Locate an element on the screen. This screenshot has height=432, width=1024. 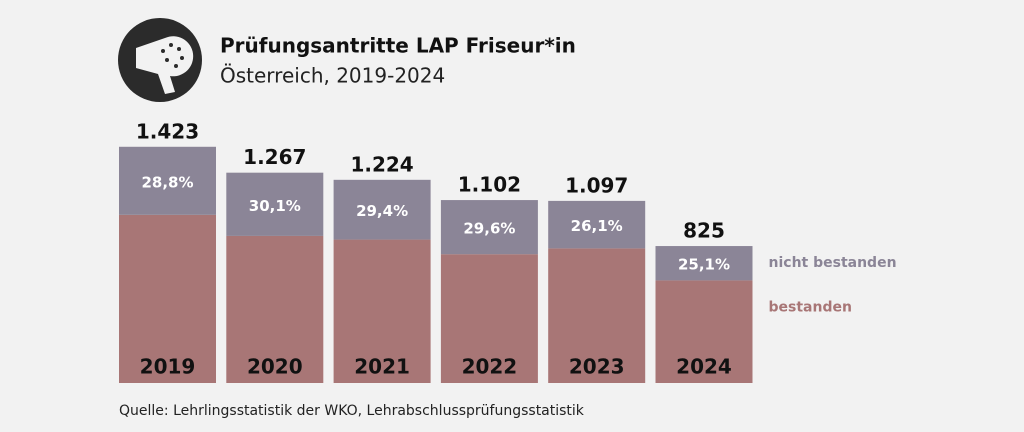
total-label: 1.224 is located at coordinates (381, 164).